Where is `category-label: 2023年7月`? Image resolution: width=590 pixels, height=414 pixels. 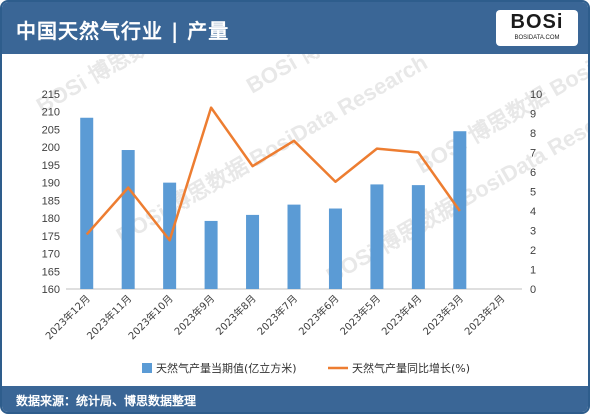
category-label: 2023年7月 is located at coordinates (277, 315).